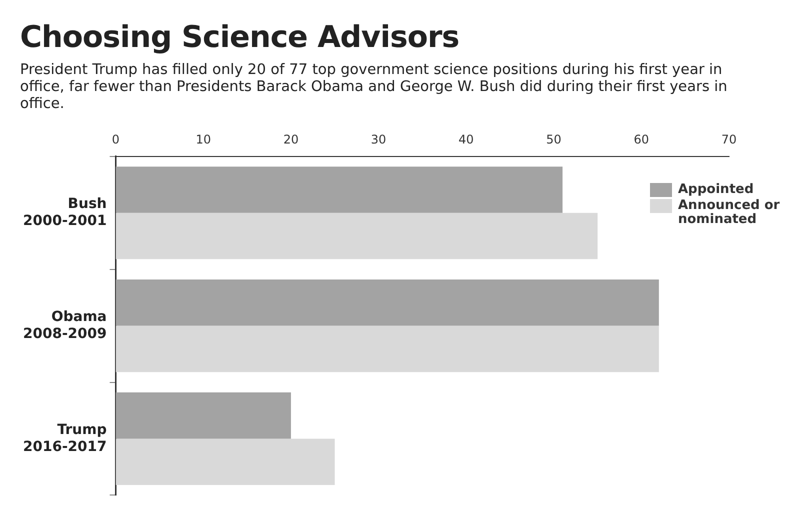 This screenshot has width=789, height=520. Describe the element at coordinates (64, 325) in the screenshot. I see `y-tick-label: Obama 2008-2009` at that location.